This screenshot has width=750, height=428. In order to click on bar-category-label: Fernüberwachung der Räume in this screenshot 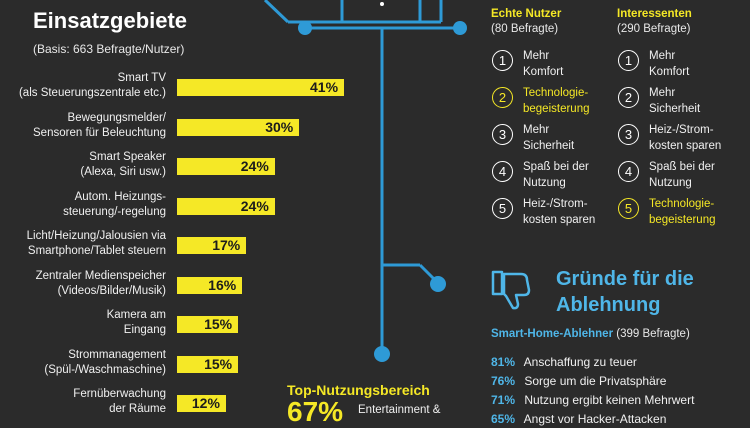, I will do `click(119, 401)`.